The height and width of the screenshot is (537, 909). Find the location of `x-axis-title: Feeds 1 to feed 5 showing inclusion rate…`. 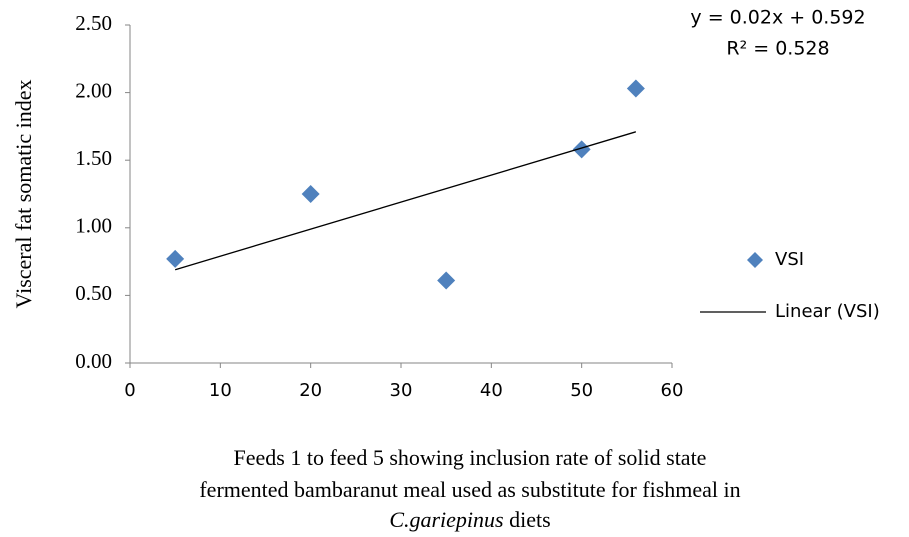

x-axis-title: Feeds 1 to feed 5 showing inclusion rate… is located at coordinates (470, 457).